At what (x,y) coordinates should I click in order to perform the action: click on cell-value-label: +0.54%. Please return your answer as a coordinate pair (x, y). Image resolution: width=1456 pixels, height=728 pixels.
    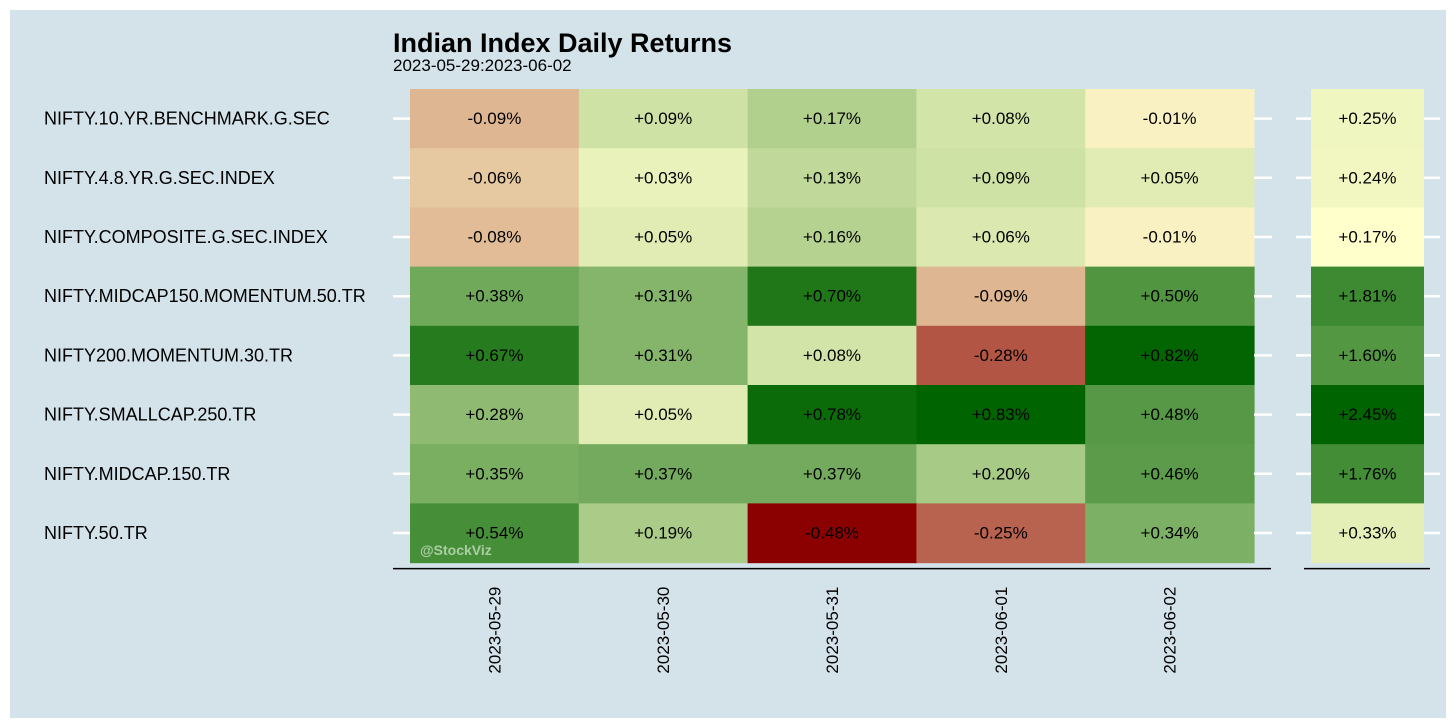
    Looking at the image, I should click on (494, 533).